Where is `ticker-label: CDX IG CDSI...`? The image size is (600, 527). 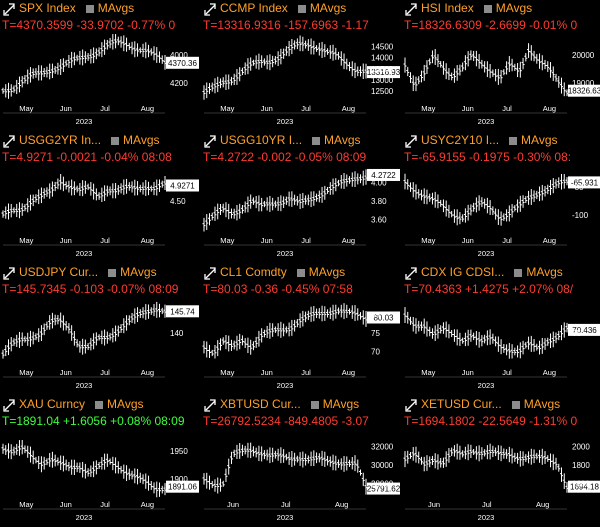
ticker-label: CDX IG CDSI... is located at coordinates (463, 272).